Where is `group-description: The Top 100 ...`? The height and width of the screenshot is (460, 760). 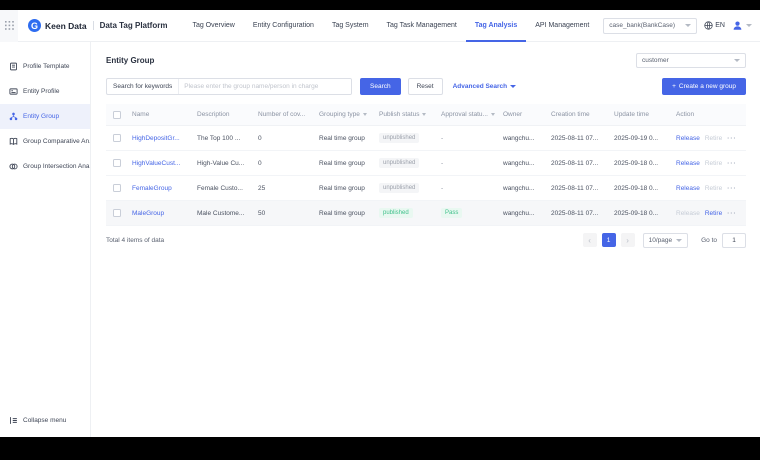
group-description: The Top 100 ... is located at coordinates (219, 138).